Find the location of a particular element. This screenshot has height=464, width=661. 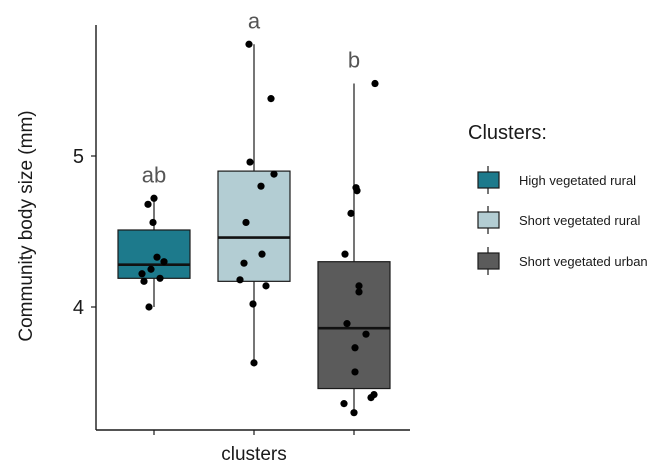

y-tick-label: 4 is located at coordinates (78, 308).